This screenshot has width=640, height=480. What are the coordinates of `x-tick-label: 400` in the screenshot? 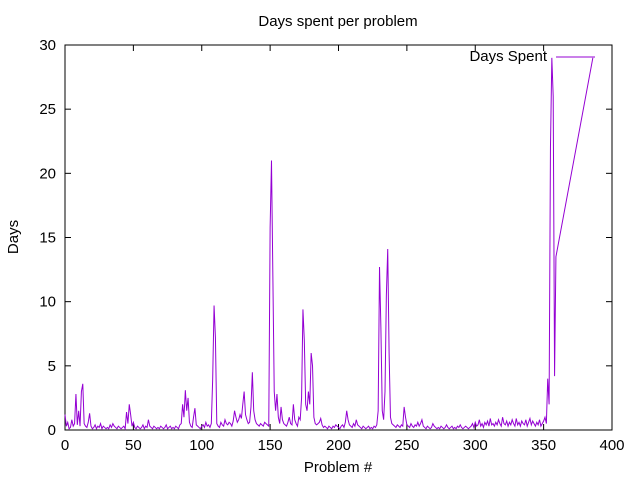 It's located at (611, 445).